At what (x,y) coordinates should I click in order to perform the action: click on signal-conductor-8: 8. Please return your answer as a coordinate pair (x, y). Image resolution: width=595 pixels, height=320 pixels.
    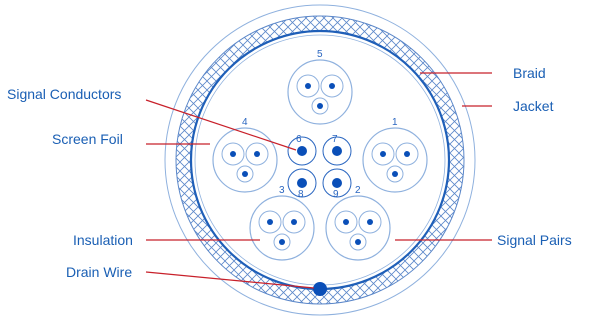
    Looking at the image, I should click on (302, 184).